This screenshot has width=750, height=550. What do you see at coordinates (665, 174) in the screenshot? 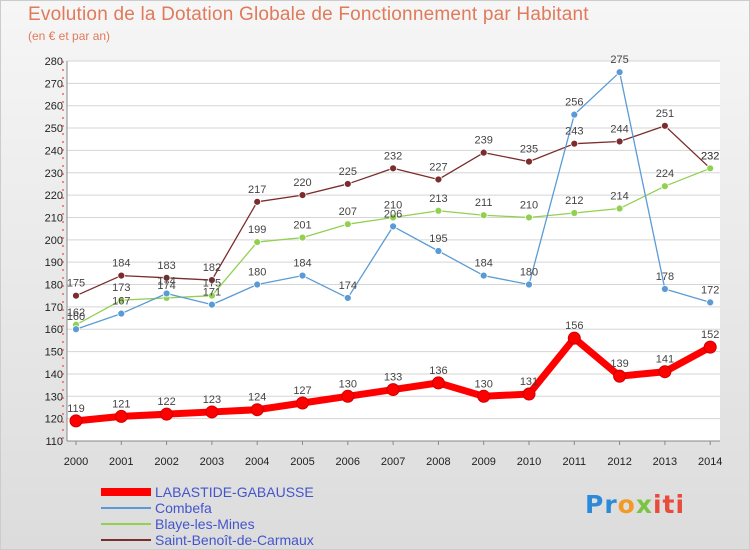
I see `data-label: 224` at bounding box center [665, 174].